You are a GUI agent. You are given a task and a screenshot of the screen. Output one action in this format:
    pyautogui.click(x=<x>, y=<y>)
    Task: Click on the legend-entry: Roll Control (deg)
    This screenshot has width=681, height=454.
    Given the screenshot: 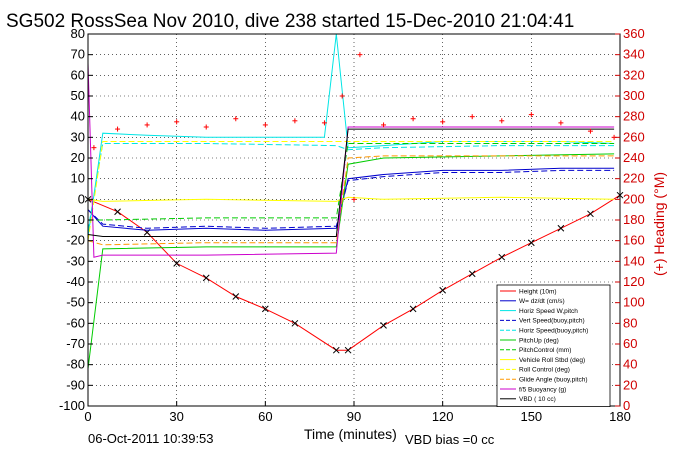 What is the action you would take?
    pyautogui.click(x=544, y=370)
    